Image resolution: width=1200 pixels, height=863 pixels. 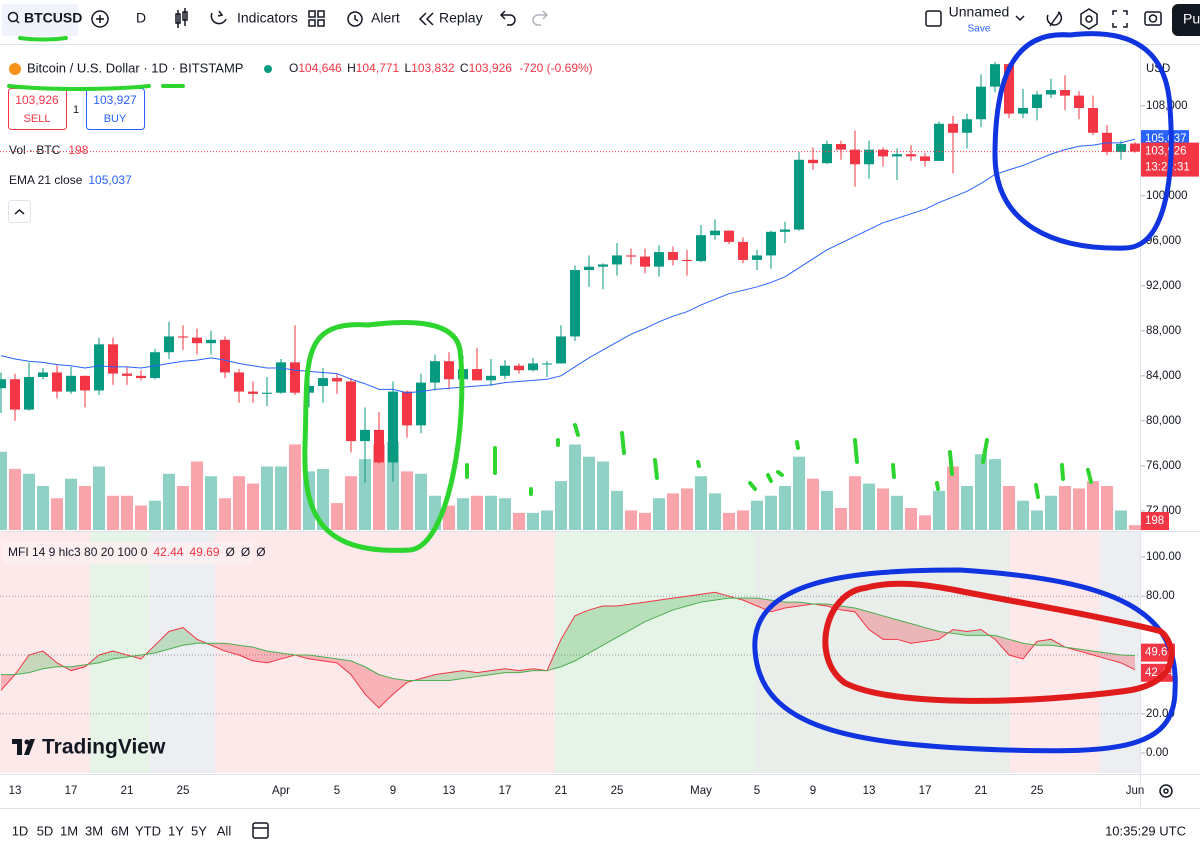 I want to click on replay-button: Replay, so click(x=461, y=18).